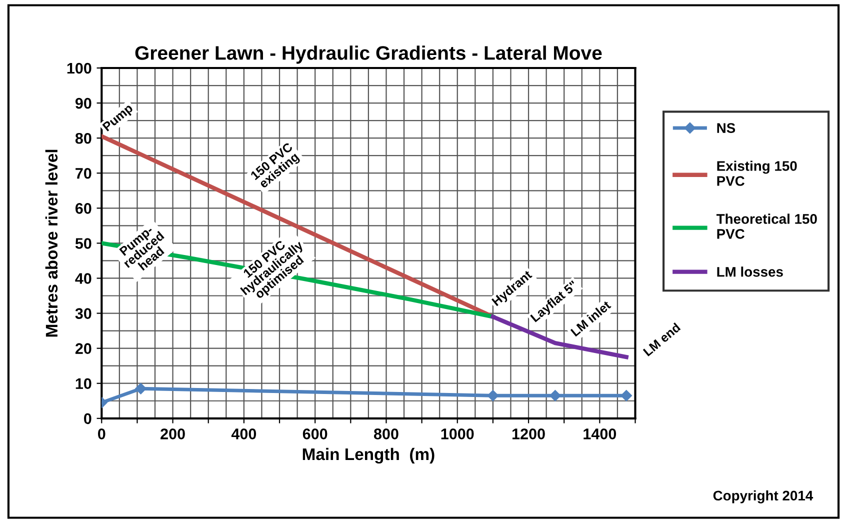 The image size is (847, 523). Describe the element at coordinates (315, 434) in the screenshot. I see `x-tick-label: 600` at that location.